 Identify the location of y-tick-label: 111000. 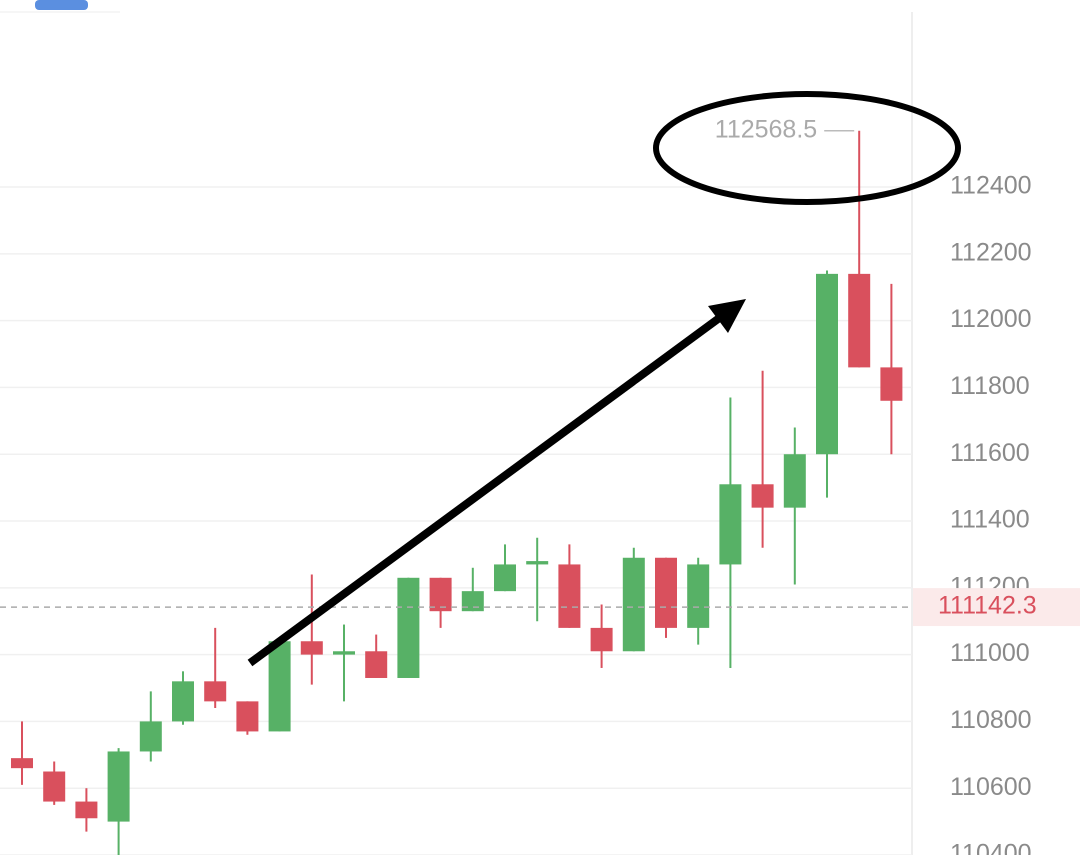
(990, 653).